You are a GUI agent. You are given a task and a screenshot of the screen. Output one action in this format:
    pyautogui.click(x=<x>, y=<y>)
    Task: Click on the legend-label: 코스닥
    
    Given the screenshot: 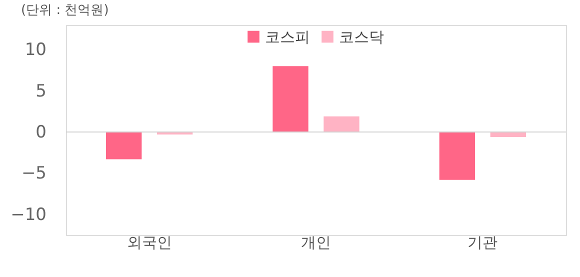 What is the action you would take?
    pyautogui.click(x=361, y=37)
    